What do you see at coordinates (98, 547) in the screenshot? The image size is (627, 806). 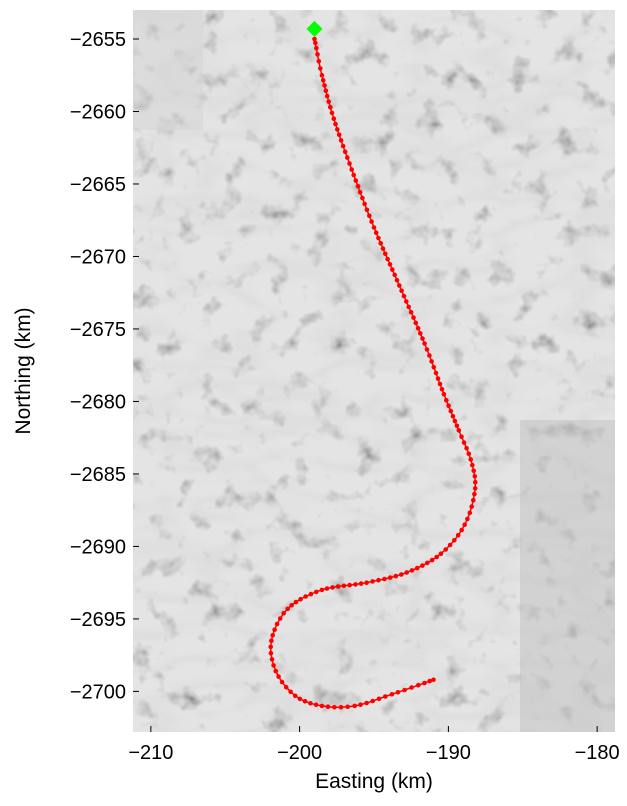 I see `y-tick-label: −2690` at bounding box center [98, 547].